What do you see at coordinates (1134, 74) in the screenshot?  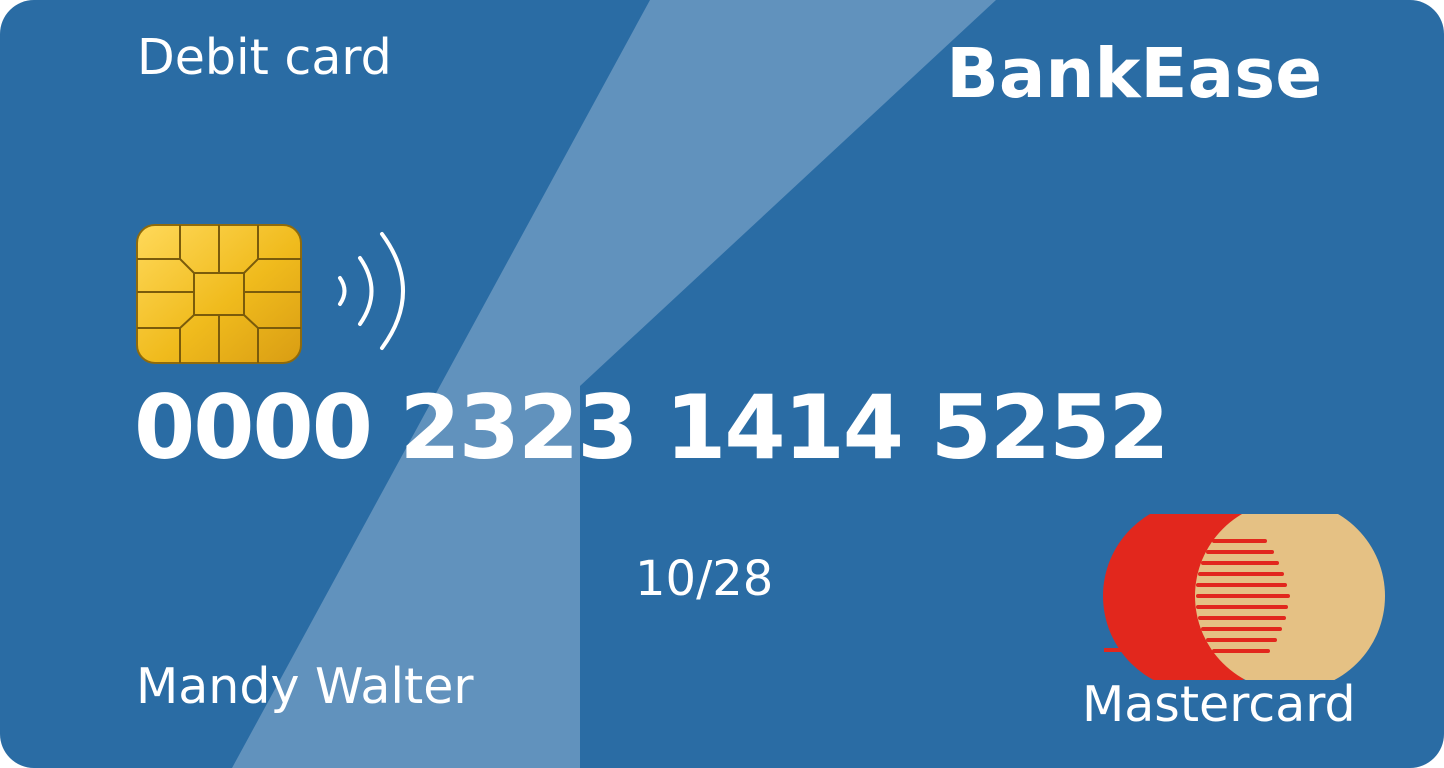 I see `bank-brand-name: BankEase` at bounding box center [1134, 74].